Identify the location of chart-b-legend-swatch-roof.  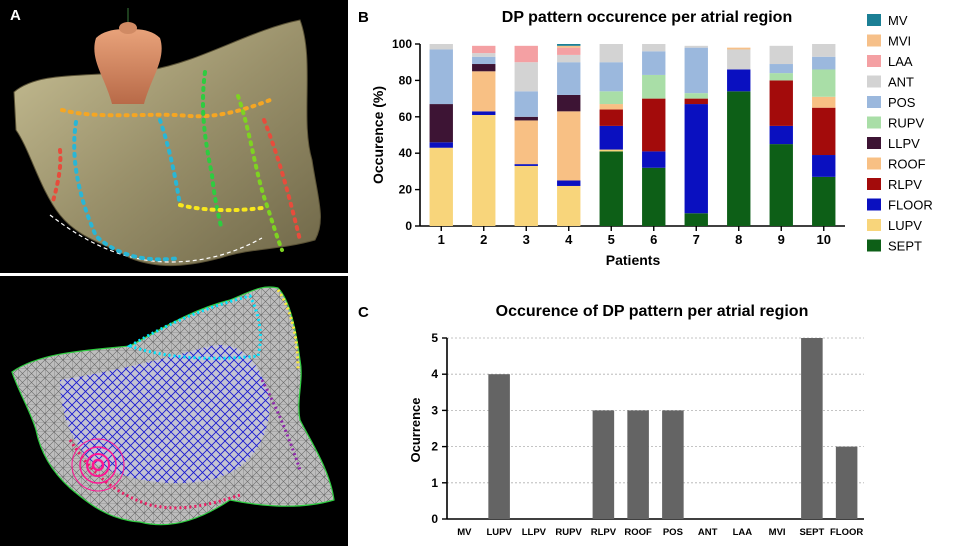
(874, 163).